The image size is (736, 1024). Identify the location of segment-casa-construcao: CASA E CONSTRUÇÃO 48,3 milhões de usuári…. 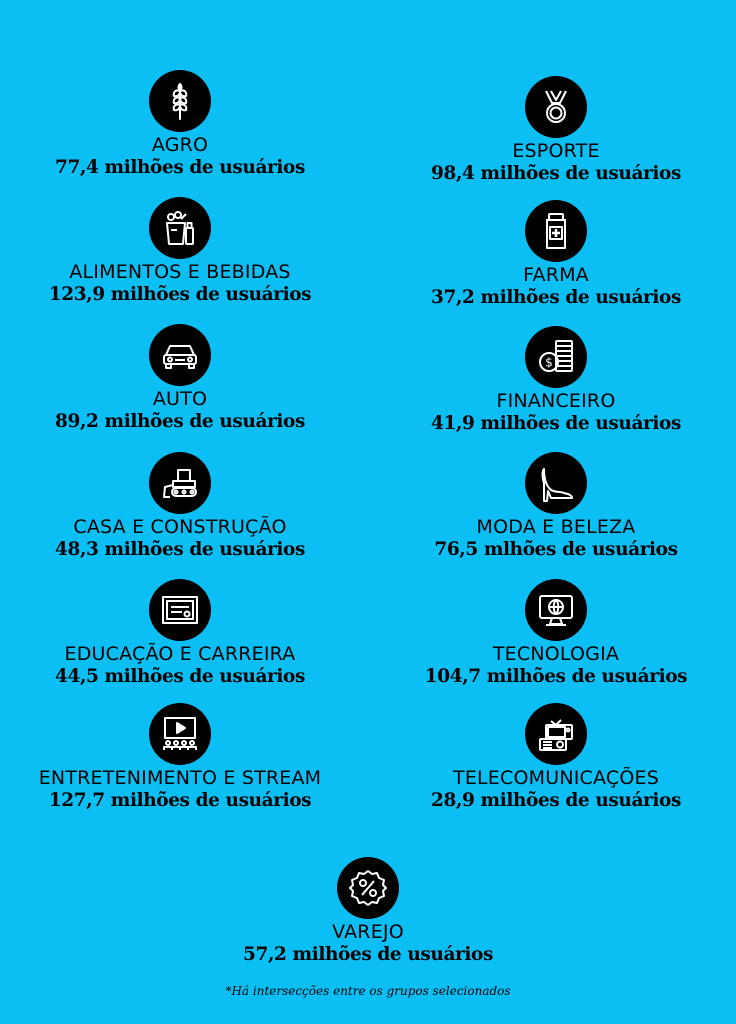
(180, 507).